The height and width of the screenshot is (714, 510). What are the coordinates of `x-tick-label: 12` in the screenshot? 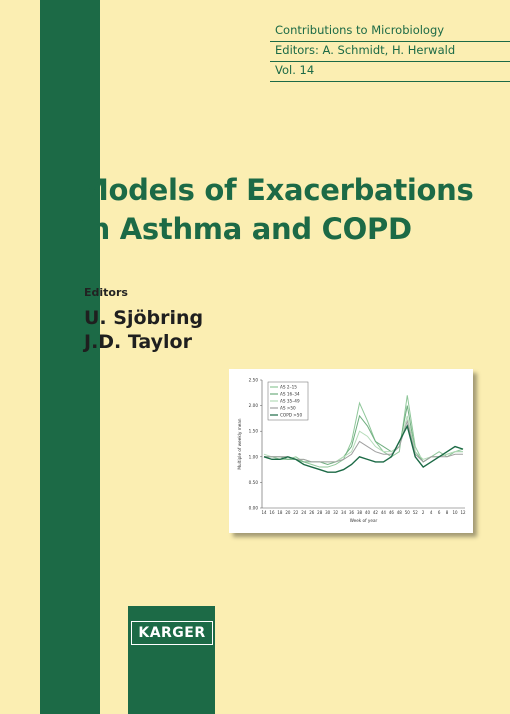 It's located at (463, 512).